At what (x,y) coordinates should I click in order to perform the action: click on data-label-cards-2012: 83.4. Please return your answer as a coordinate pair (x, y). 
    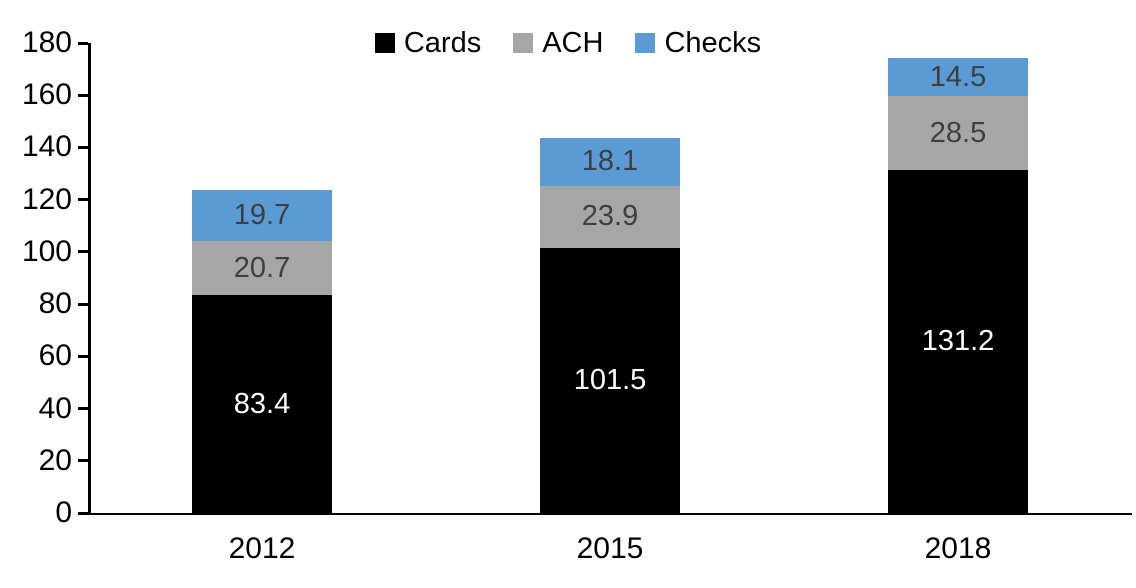
    Looking at the image, I should click on (262, 403).